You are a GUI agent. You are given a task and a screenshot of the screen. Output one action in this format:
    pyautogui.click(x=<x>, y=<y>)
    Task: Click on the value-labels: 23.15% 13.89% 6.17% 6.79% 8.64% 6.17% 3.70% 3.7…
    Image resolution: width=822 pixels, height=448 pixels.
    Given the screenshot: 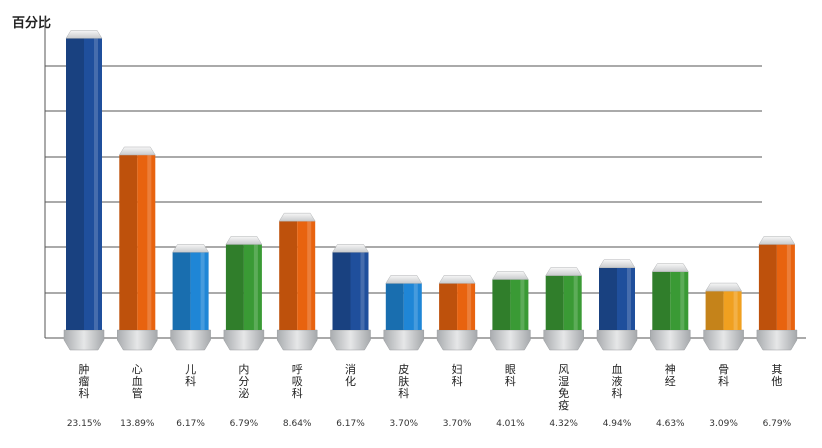 What is the action you would take?
    pyautogui.click(x=429, y=424)
    